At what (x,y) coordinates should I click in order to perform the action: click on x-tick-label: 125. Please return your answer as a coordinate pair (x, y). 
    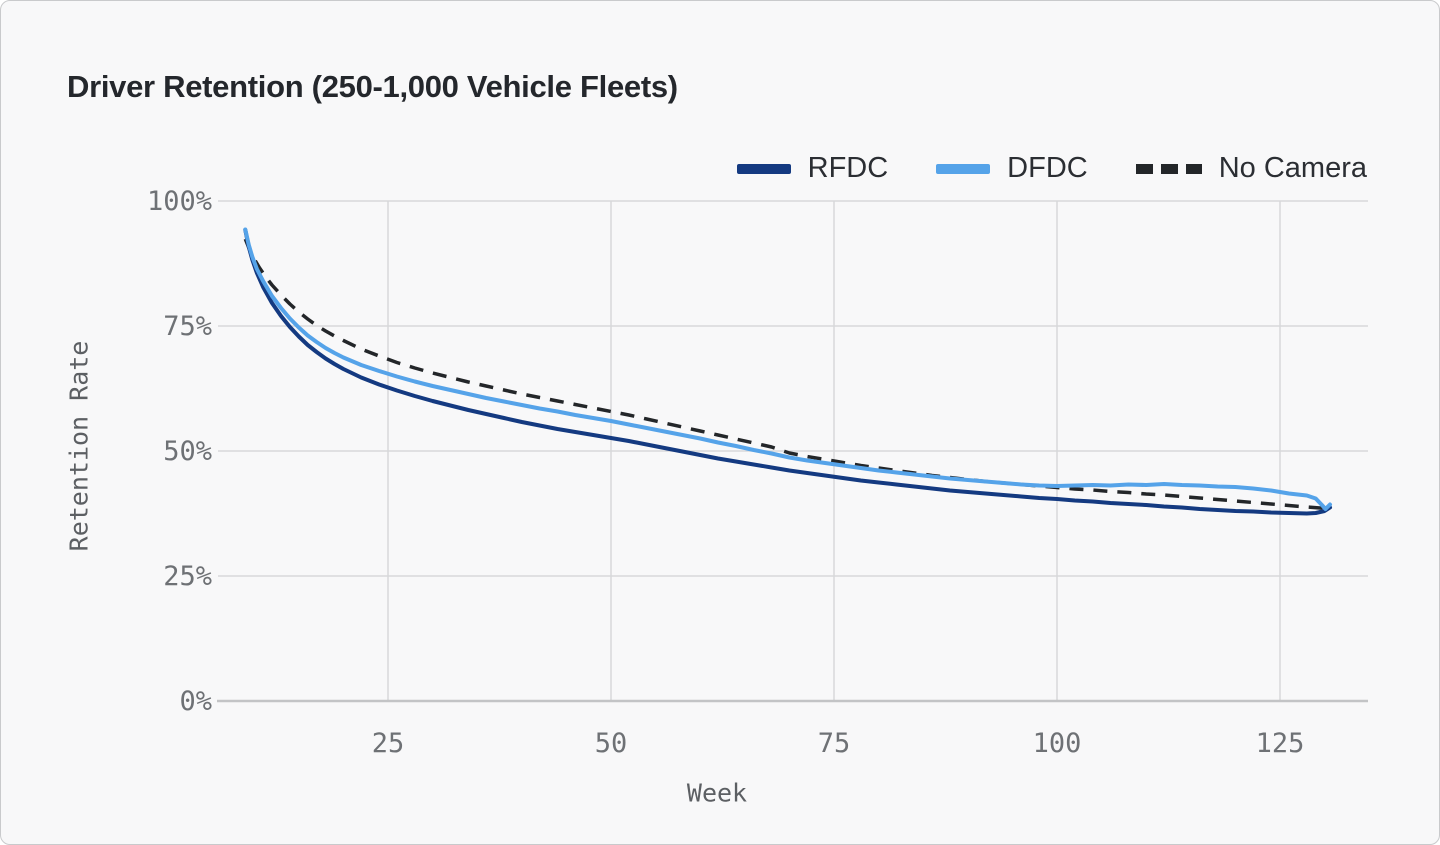
    Looking at the image, I should click on (1280, 743).